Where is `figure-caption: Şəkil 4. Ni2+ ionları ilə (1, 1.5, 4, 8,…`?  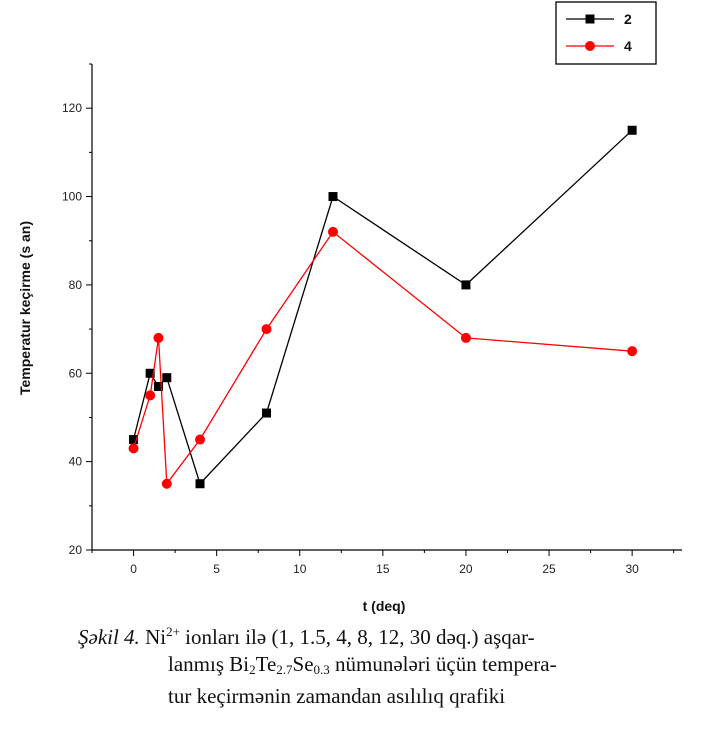
figure-caption: Şəkil 4. Ni2+ ionları ilə (1, 1.5, 4, 8,… is located at coordinates (388, 664).